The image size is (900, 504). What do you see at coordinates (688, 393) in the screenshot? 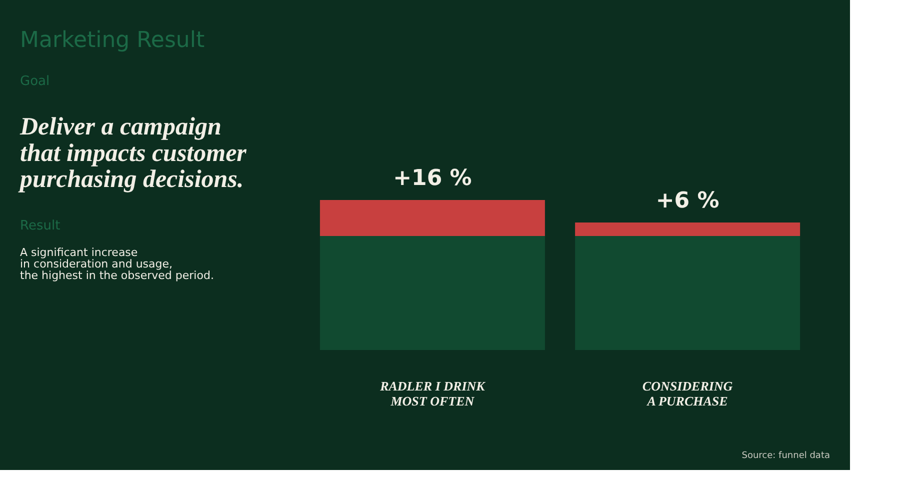
I see `x-tick-label: CONSIDERING A PURCHASE` at bounding box center [688, 393].